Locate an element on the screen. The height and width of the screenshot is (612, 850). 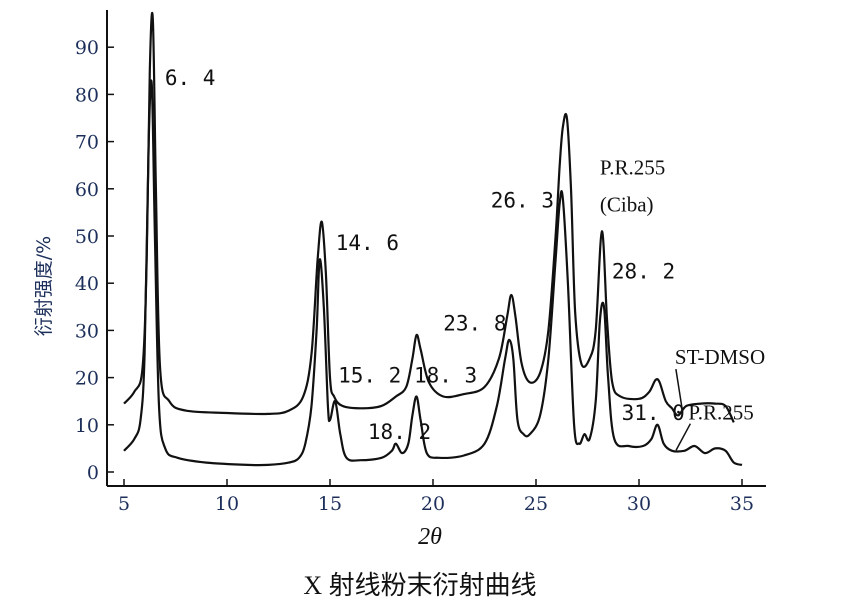
series-label-st-dmso: ST-DMSO is located at coordinates (720, 357).